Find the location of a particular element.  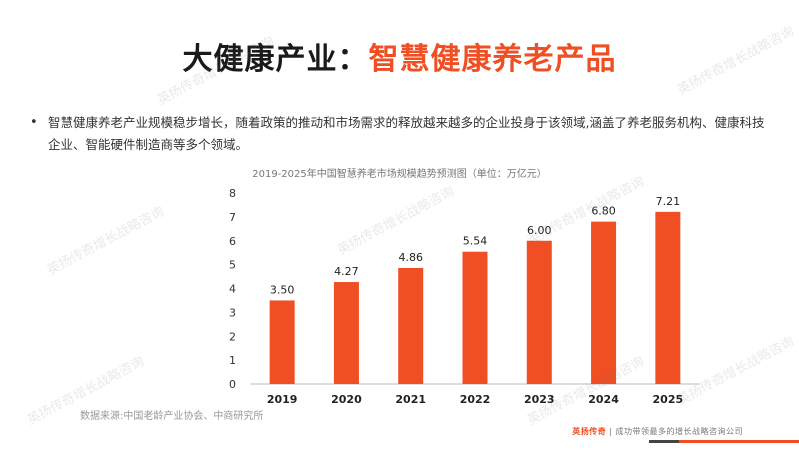

data-source: 数据来源:中国老龄产业协会、中商研究所 is located at coordinates (172, 416).